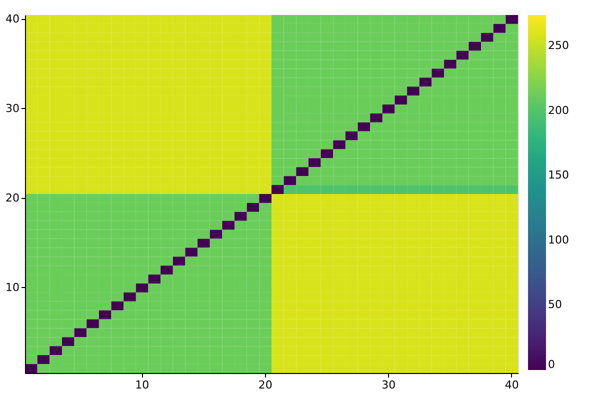 This screenshot has height=400, width=600. Describe the element at coordinates (142, 385) in the screenshot. I see `x-tick-label: 10` at that location.